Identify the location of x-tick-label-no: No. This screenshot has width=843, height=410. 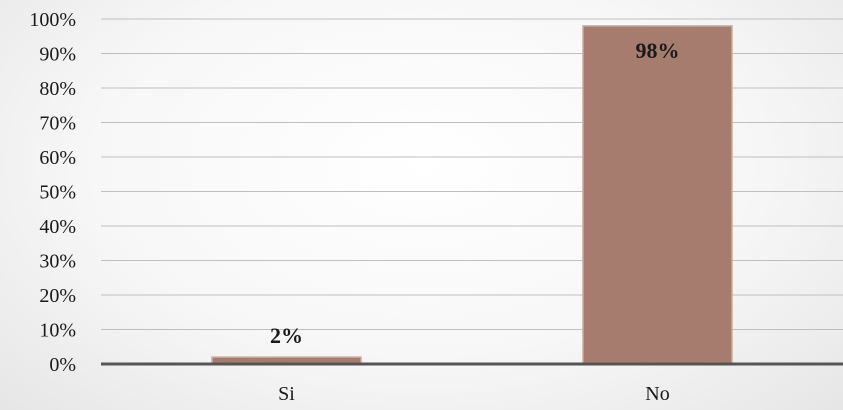
(657, 394).